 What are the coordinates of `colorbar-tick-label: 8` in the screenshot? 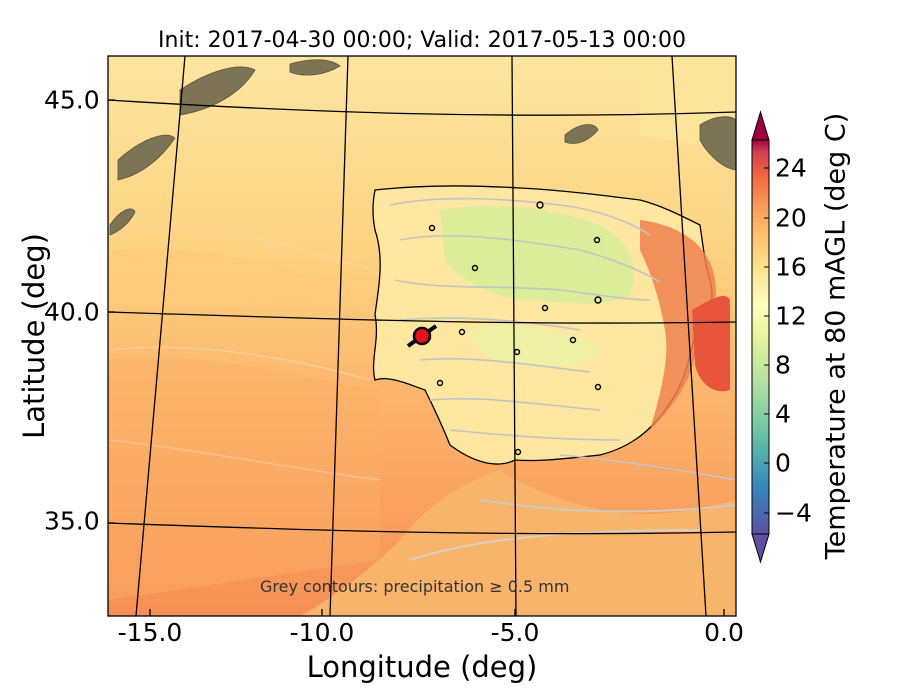 It's located at (783, 365).